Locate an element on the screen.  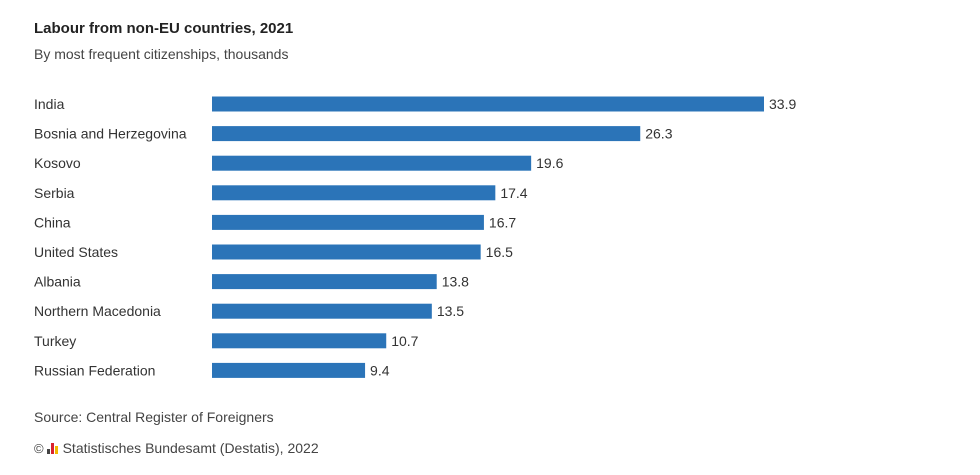
chart-subtitle: By most frequent citizenships, thousands is located at coordinates (161, 54).